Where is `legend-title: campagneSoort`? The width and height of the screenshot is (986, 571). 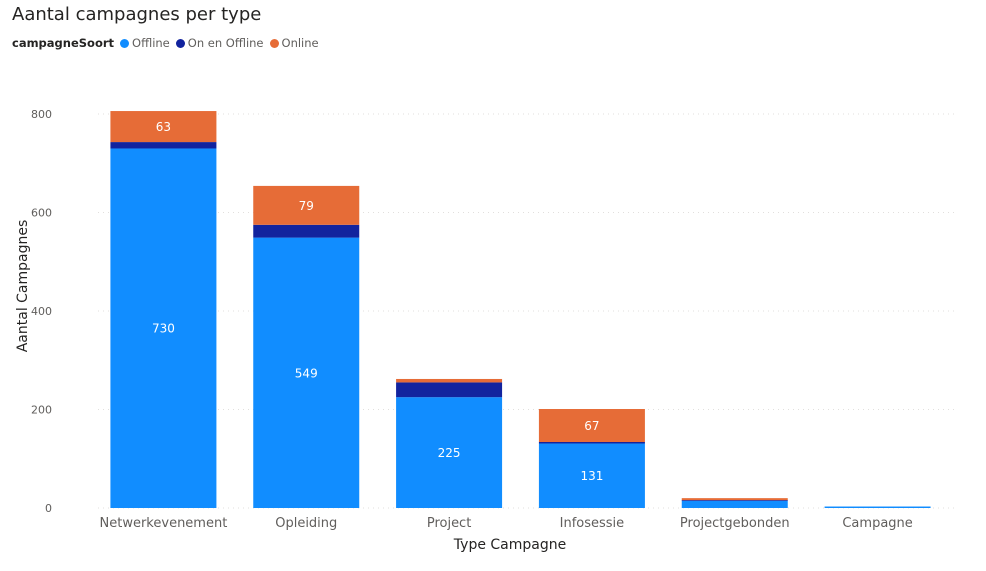
legend-title: campagneSoort is located at coordinates (63, 43).